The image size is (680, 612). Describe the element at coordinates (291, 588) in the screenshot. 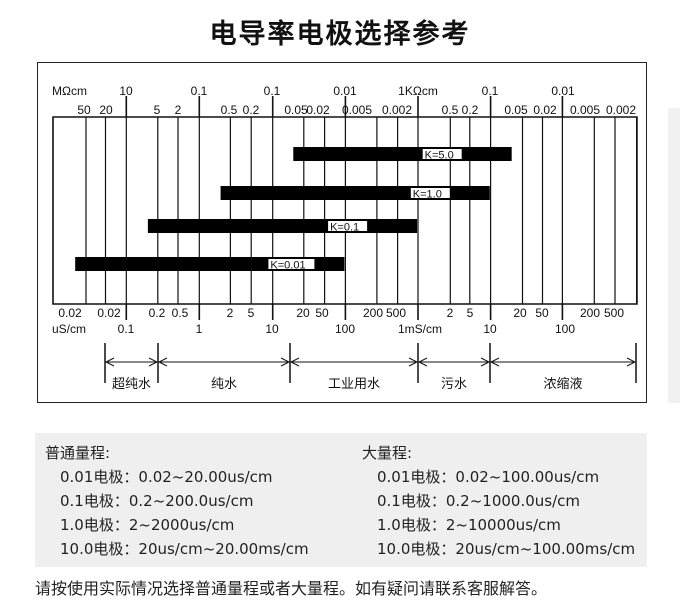

I see `footer-note: 请按使用实际情况选择普通量程或者大量程。如有疑问请联系客服解答。` at that location.